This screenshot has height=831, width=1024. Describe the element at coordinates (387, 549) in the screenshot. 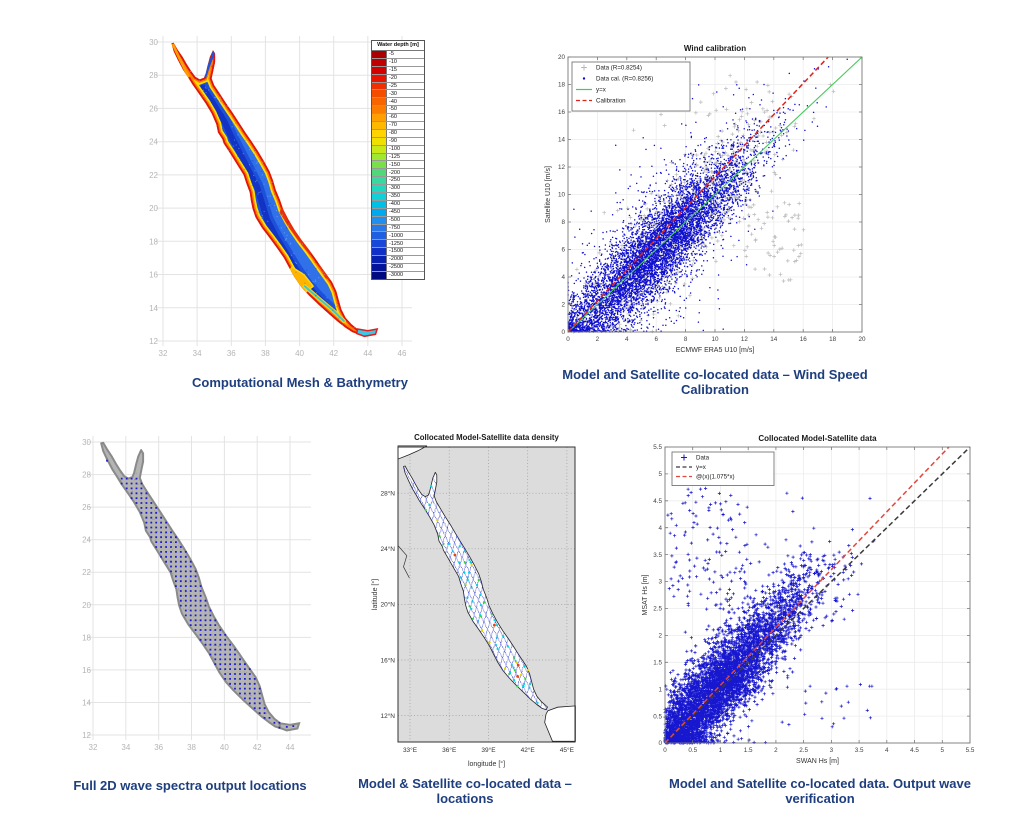

I see `svg-text: 24°N` at that location.